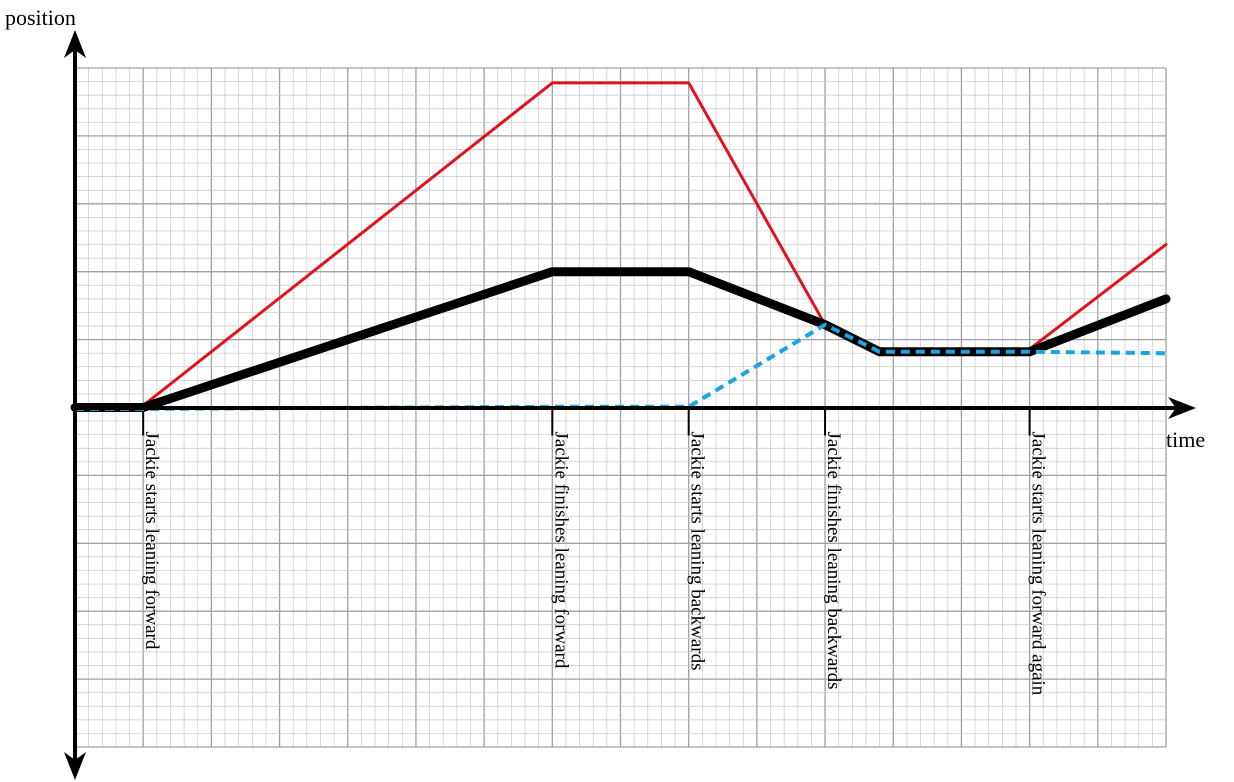  What do you see at coordinates (75, 766) in the screenshot?
I see `y-axis-arrow-down` at bounding box center [75, 766].